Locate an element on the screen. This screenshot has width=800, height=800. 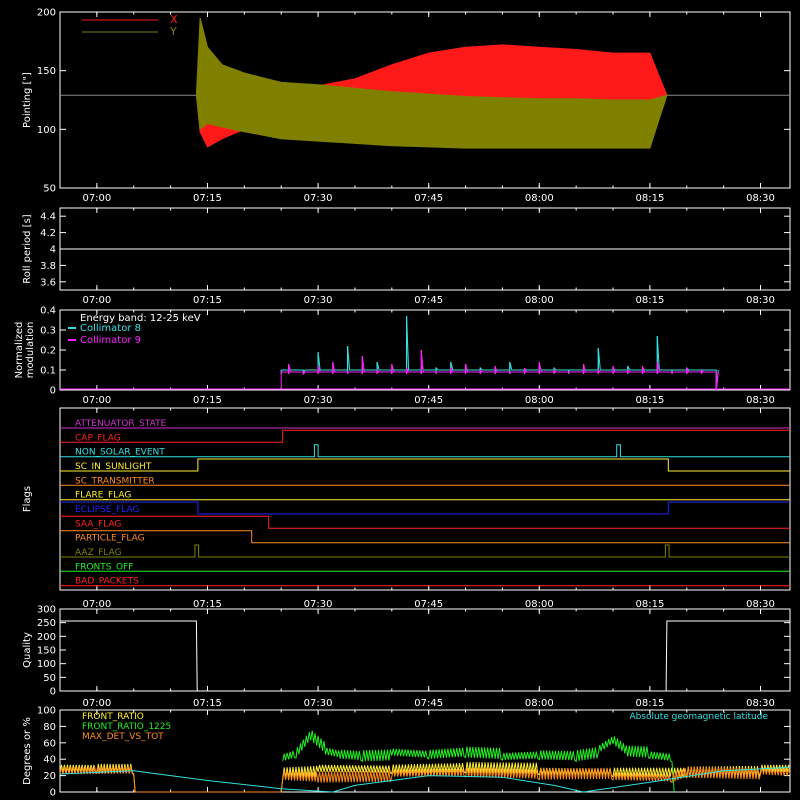
y-axis-label: Degrees or % is located at coordinates (27, 751).